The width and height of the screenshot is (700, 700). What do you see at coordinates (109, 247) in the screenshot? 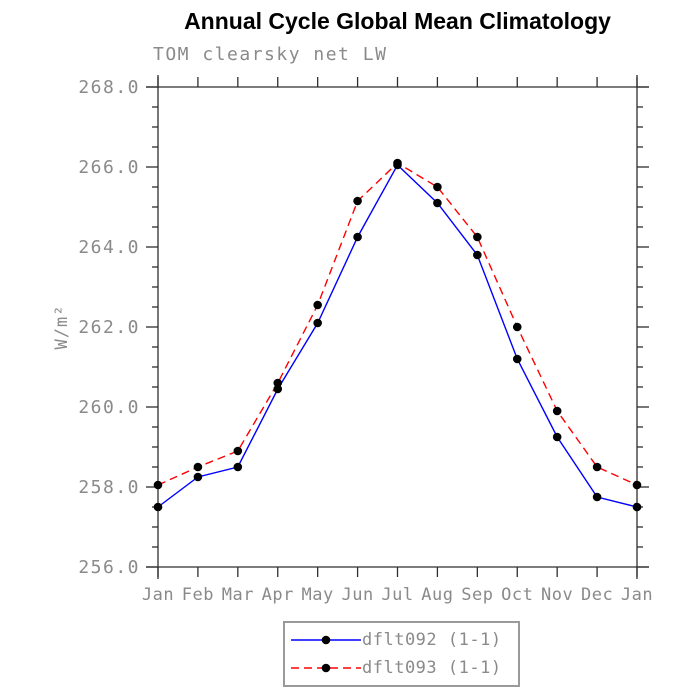
I see `y-tick-label: 264.0` at bounding box center [109, 247].